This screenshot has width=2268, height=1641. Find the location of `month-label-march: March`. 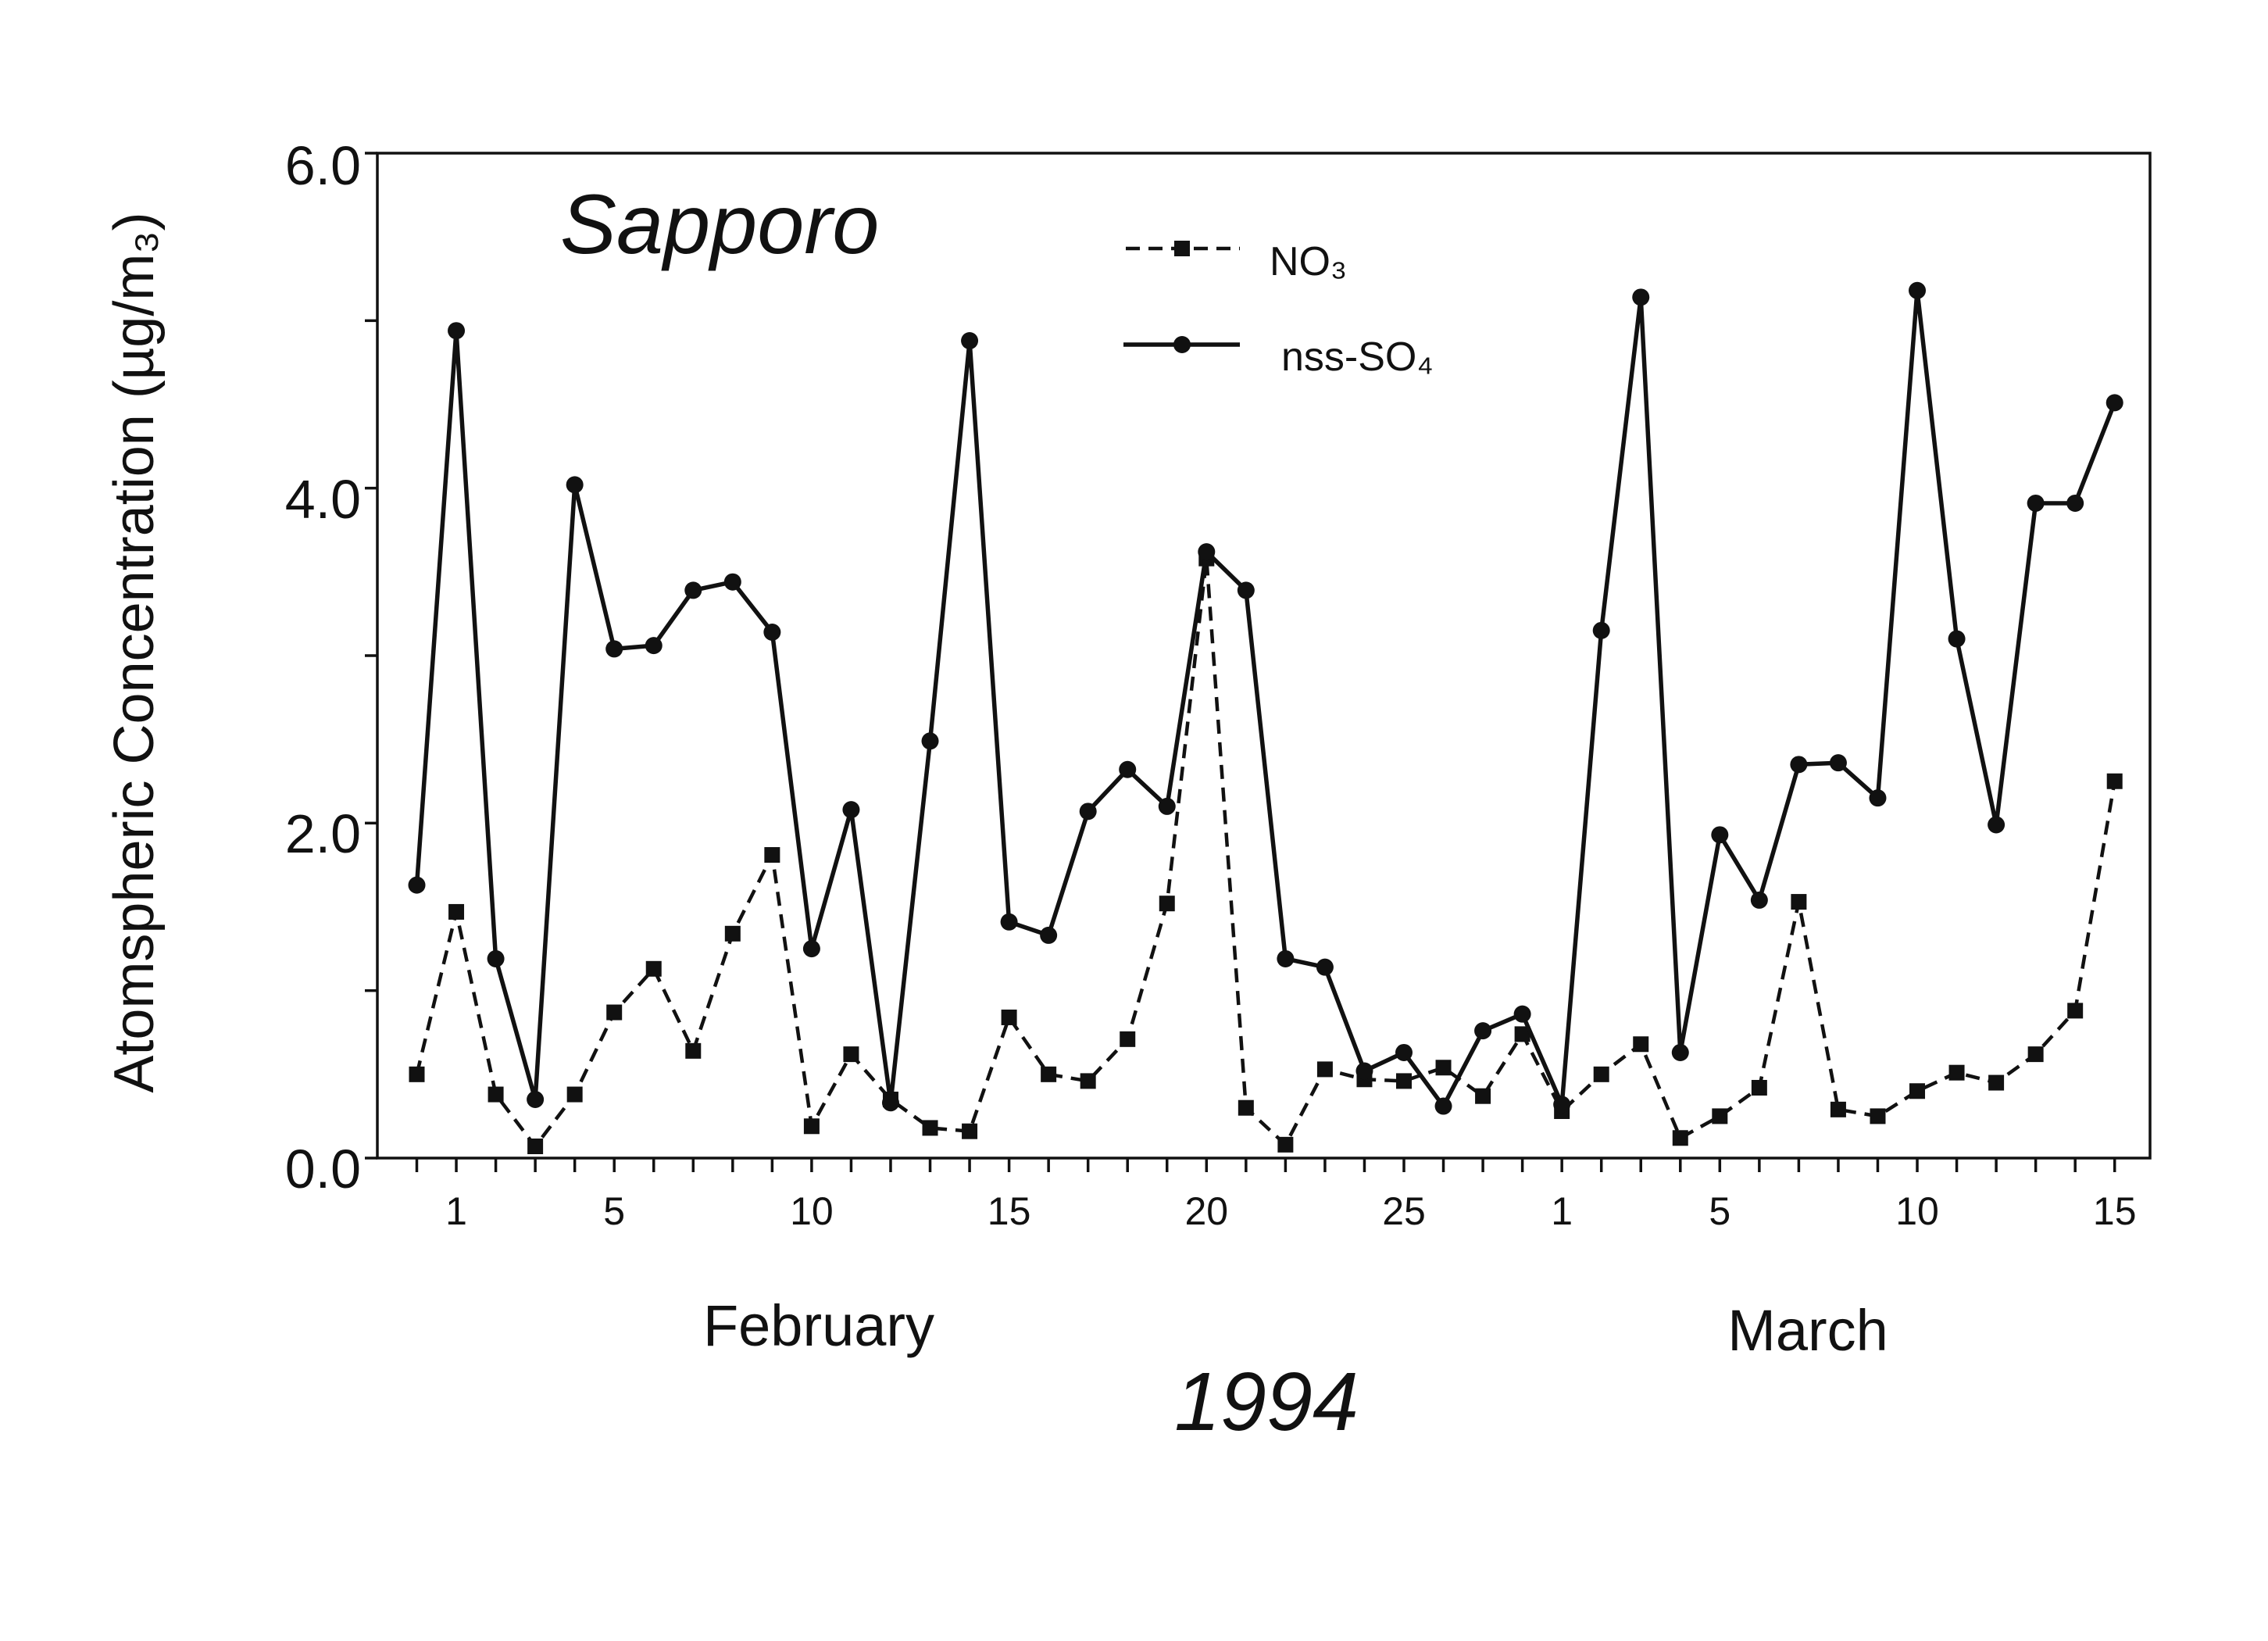

month-label-march: March is located at coordinates (1807, 1330).